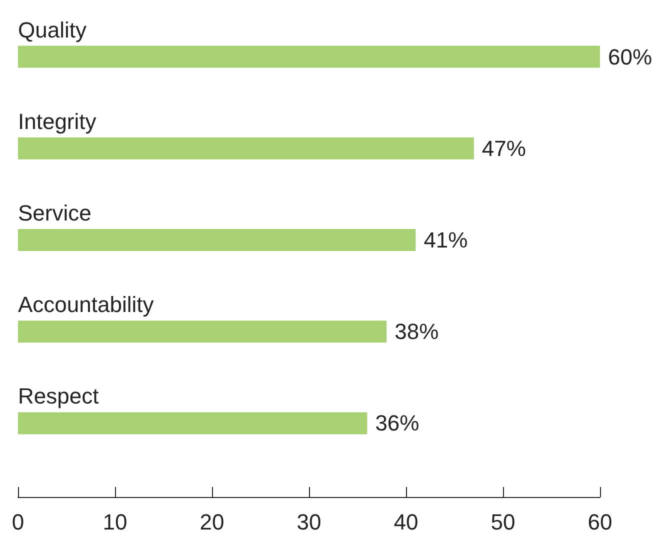 The height and width of the screenshot is (546, 672). What do you see at coordinates (18, 522) in the screenshot?
I see `x-tick-label: 0` at bounding box center [18, 522].